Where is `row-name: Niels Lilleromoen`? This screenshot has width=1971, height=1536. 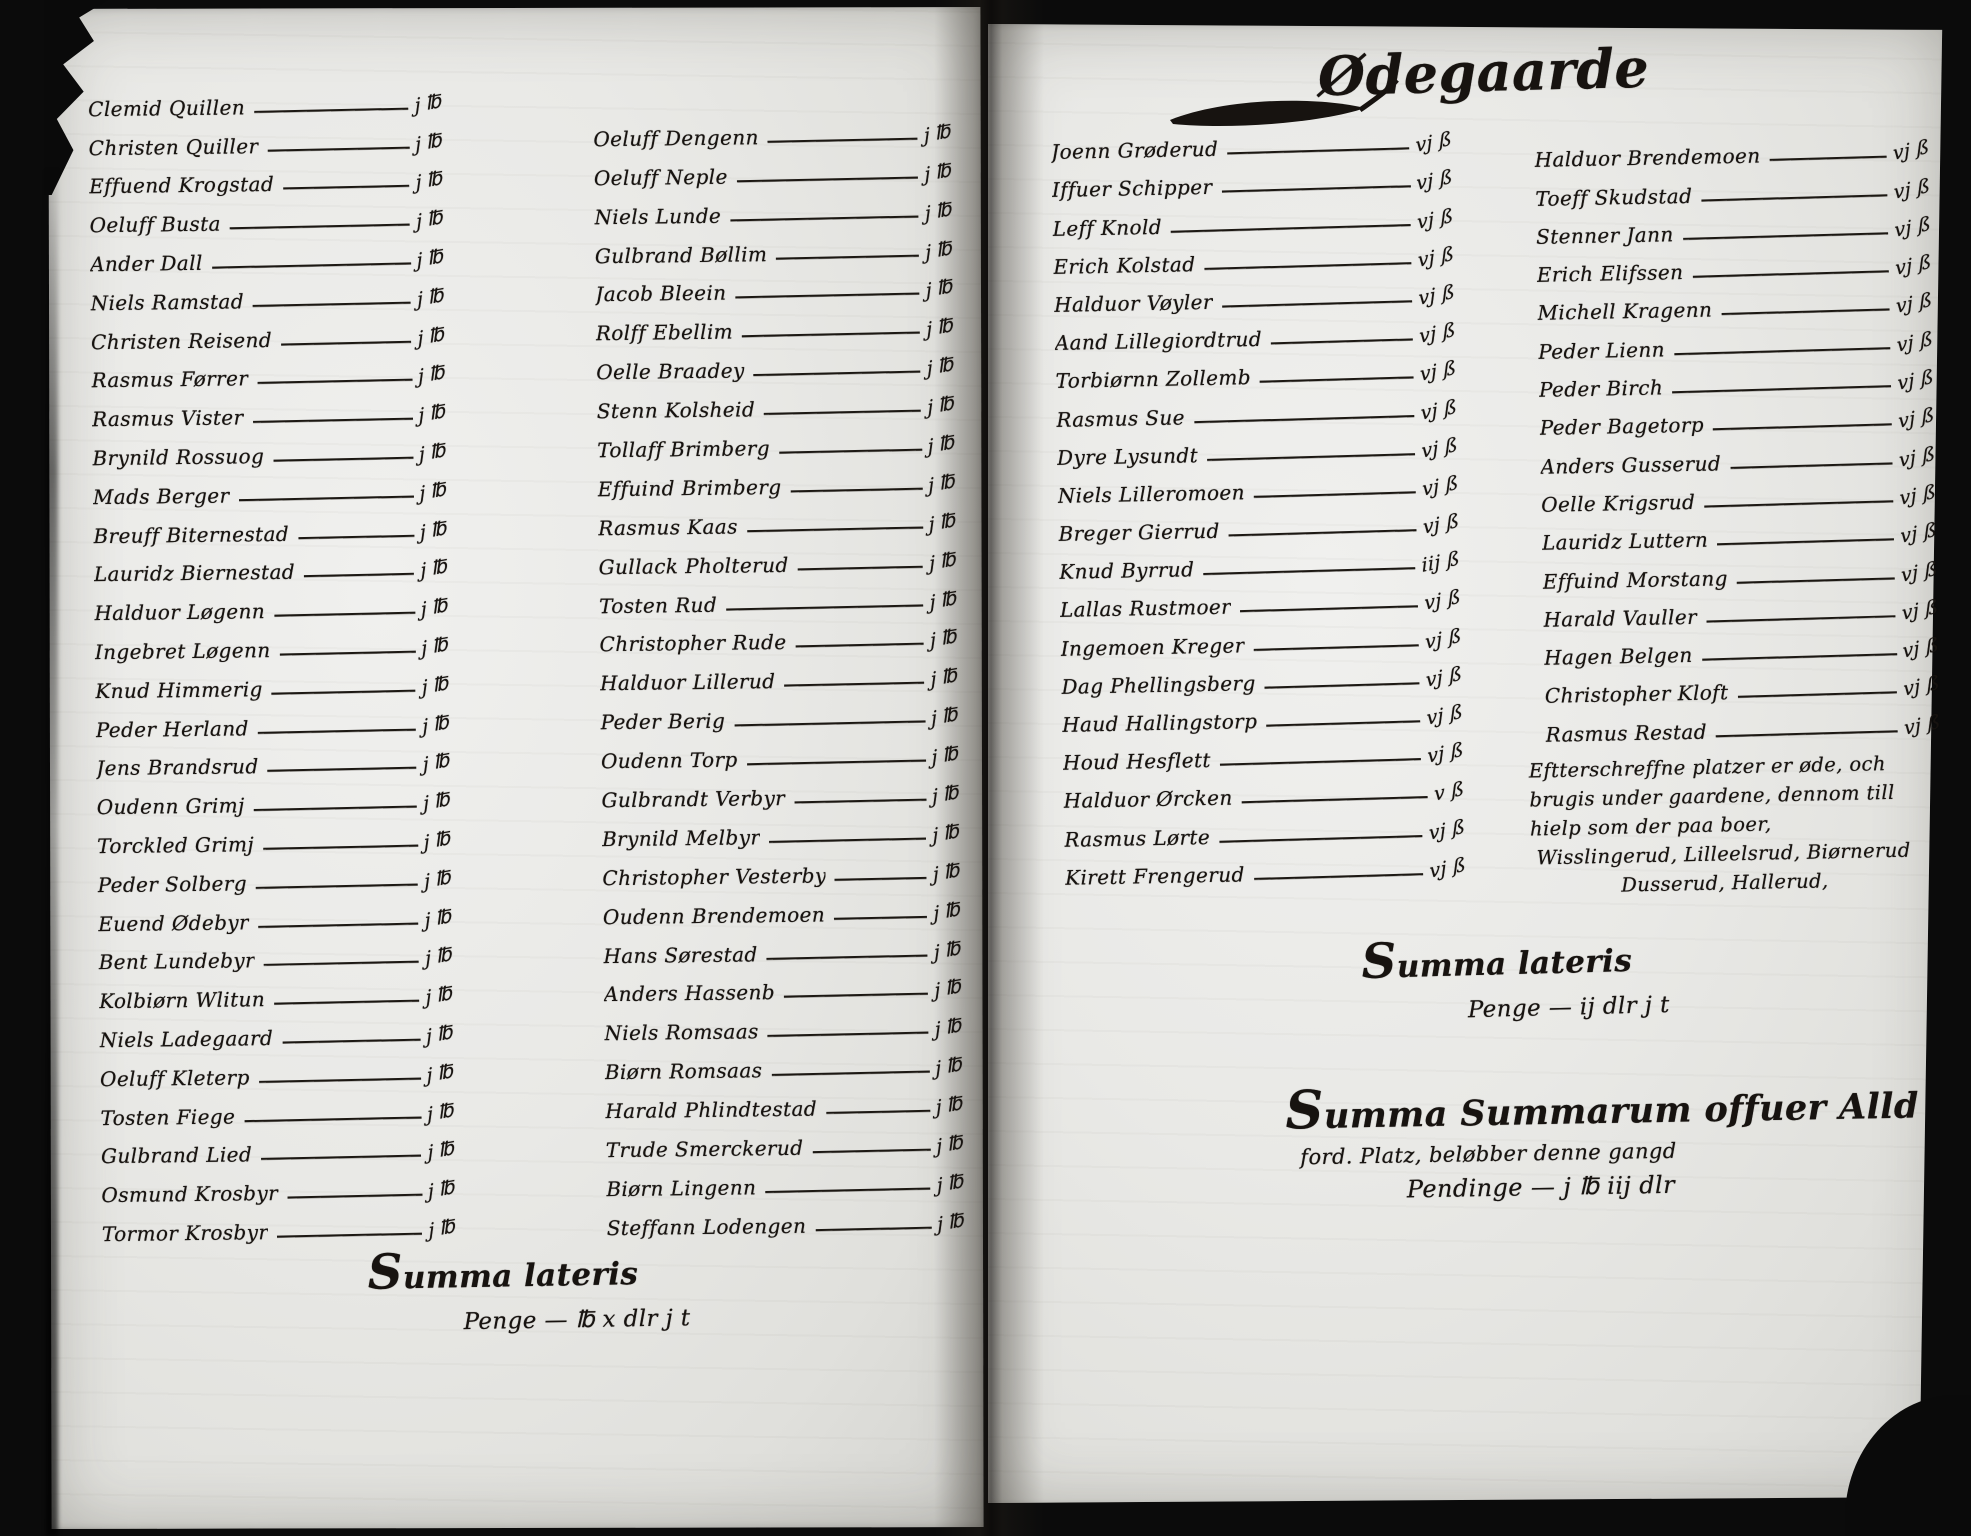 row-name: Niels Lilleromoen is located at coordinates (1151, 495).